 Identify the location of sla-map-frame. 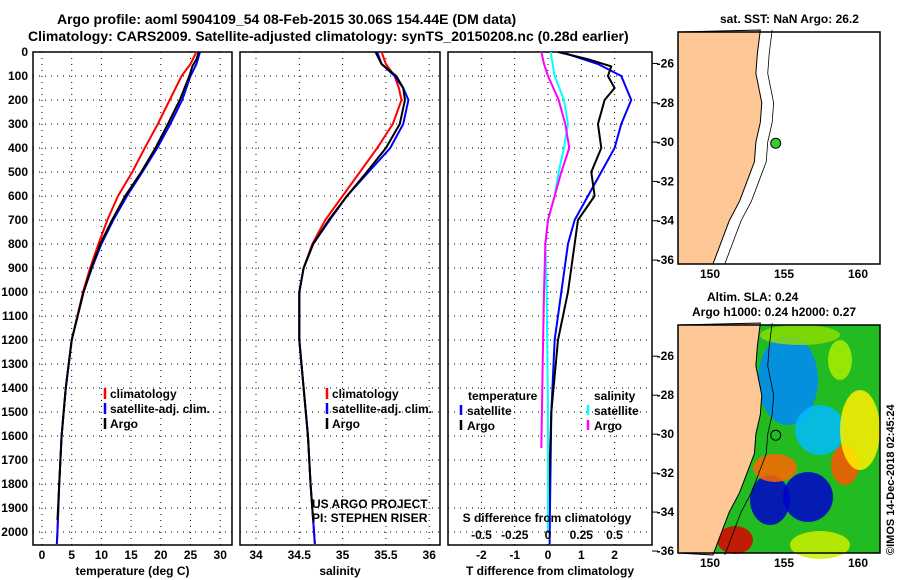
(779, 439).